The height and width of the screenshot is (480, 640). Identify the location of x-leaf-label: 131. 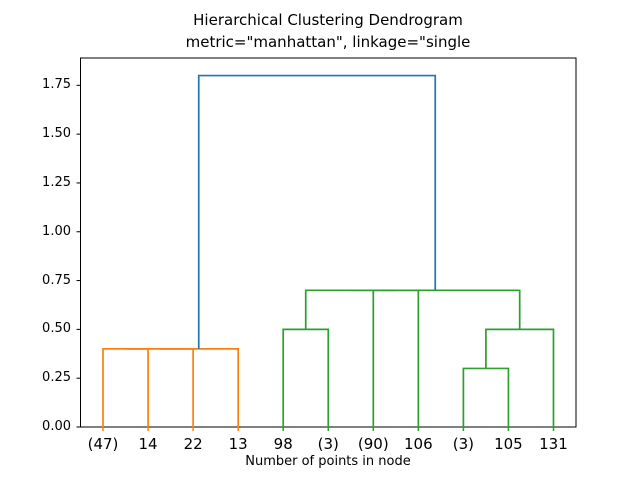
(553, 444).